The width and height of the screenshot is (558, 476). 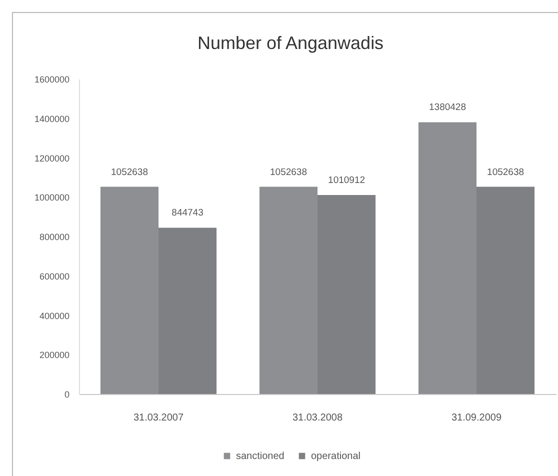 What do you see at coordinates (188, 213) in the screenshot?
I see `data-label: 844743` at bounding box center [188, 213].